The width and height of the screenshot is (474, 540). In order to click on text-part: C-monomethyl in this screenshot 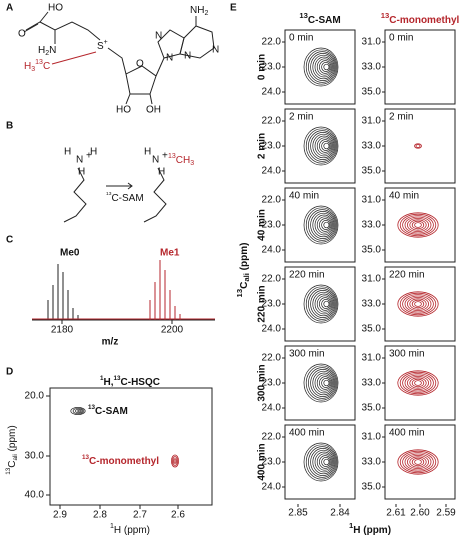, I will do `click(124, 461)`.